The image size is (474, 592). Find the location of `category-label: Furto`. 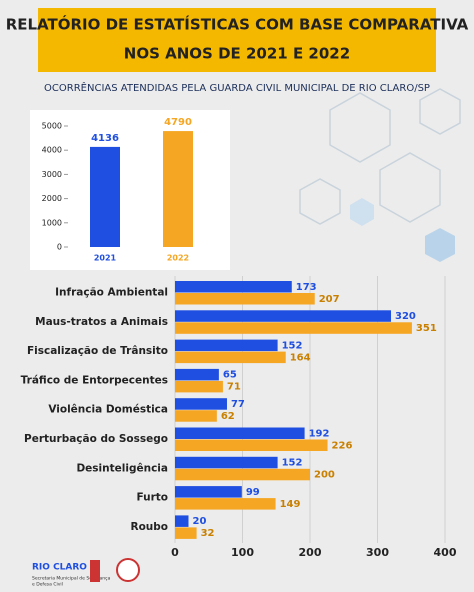

category-label: Furto is located at coordinates (152, 498).